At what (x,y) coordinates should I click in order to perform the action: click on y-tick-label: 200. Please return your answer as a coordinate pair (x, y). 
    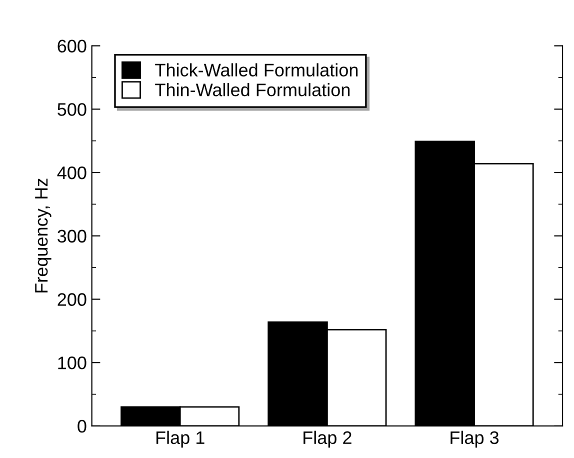
    Looking at the image, I should click on (72, 299).